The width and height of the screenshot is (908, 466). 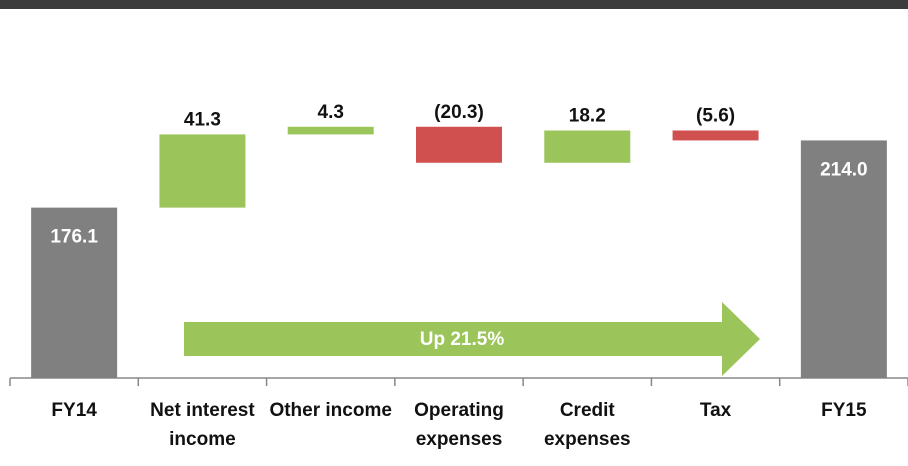 What do you see at coordinates (715, 116) in the screenshot?
I see `value-label: (5.6)` at bounding box center [715, 116].